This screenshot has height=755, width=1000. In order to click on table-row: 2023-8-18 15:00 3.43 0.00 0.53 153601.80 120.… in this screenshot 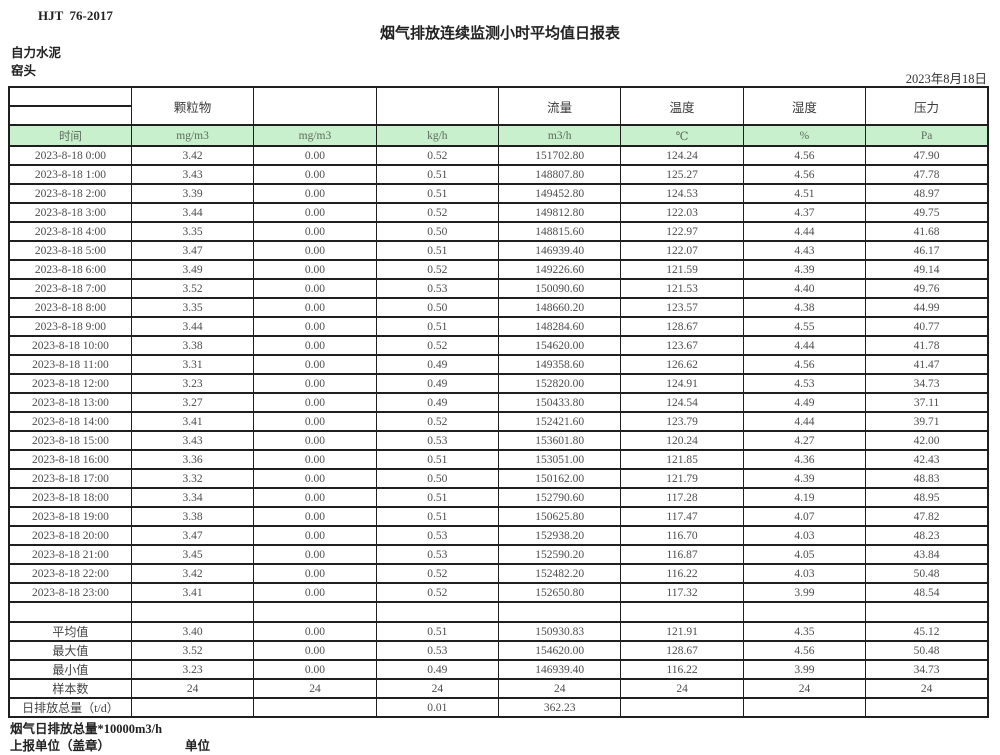, I will do `click(498, 440)`.